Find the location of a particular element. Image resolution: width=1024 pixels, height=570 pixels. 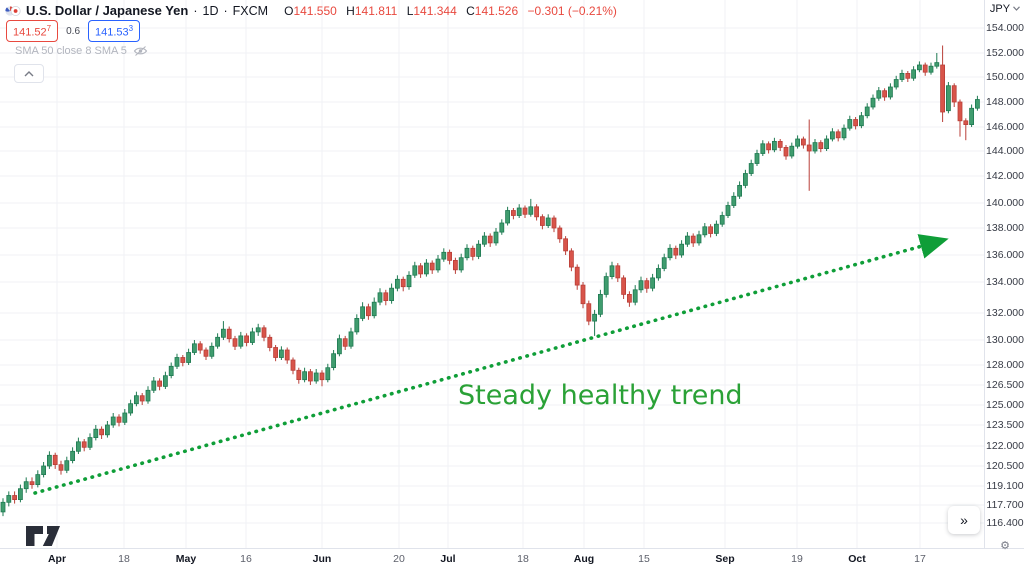

price-axis-label: 122.000 is located at coordinates (1005, 446).